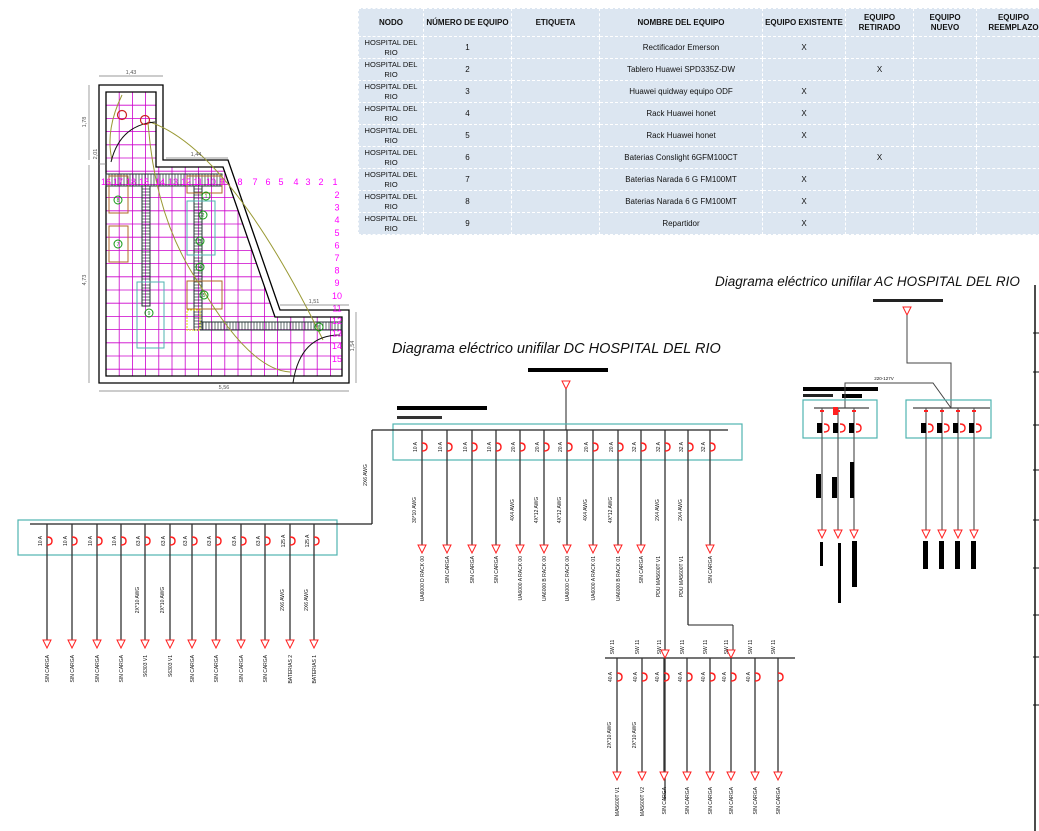  I want to click on load-label: MA5600T V2, so click(643, 801).